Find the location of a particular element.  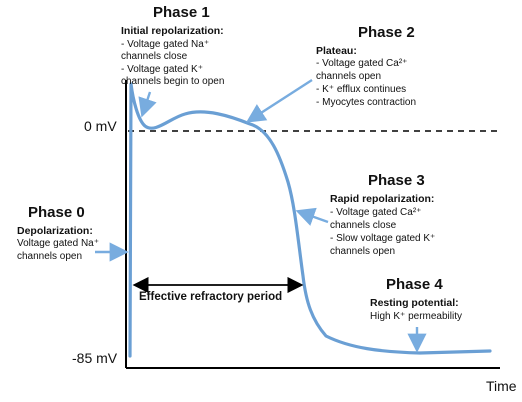

phase-2-item: - Voltage gated Ca²⁺ is located at coordinates (362, 63).